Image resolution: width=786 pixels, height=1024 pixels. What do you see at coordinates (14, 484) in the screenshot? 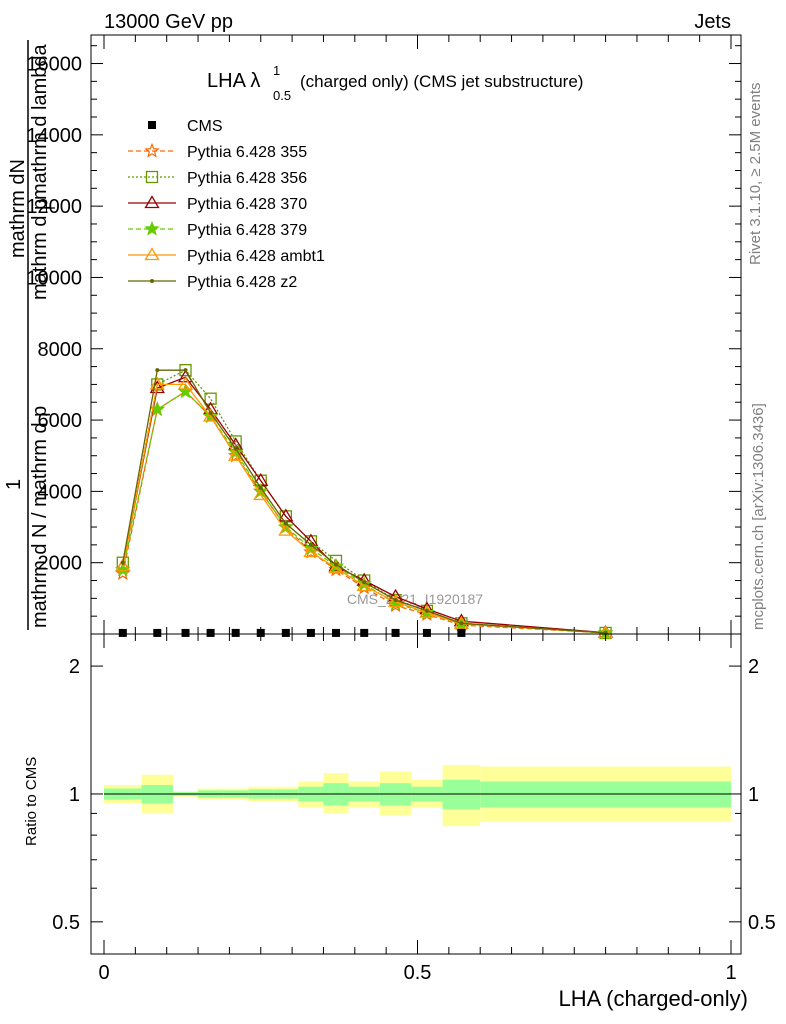
I see `ylabel-one: 1` at bounding box center [14, 484].